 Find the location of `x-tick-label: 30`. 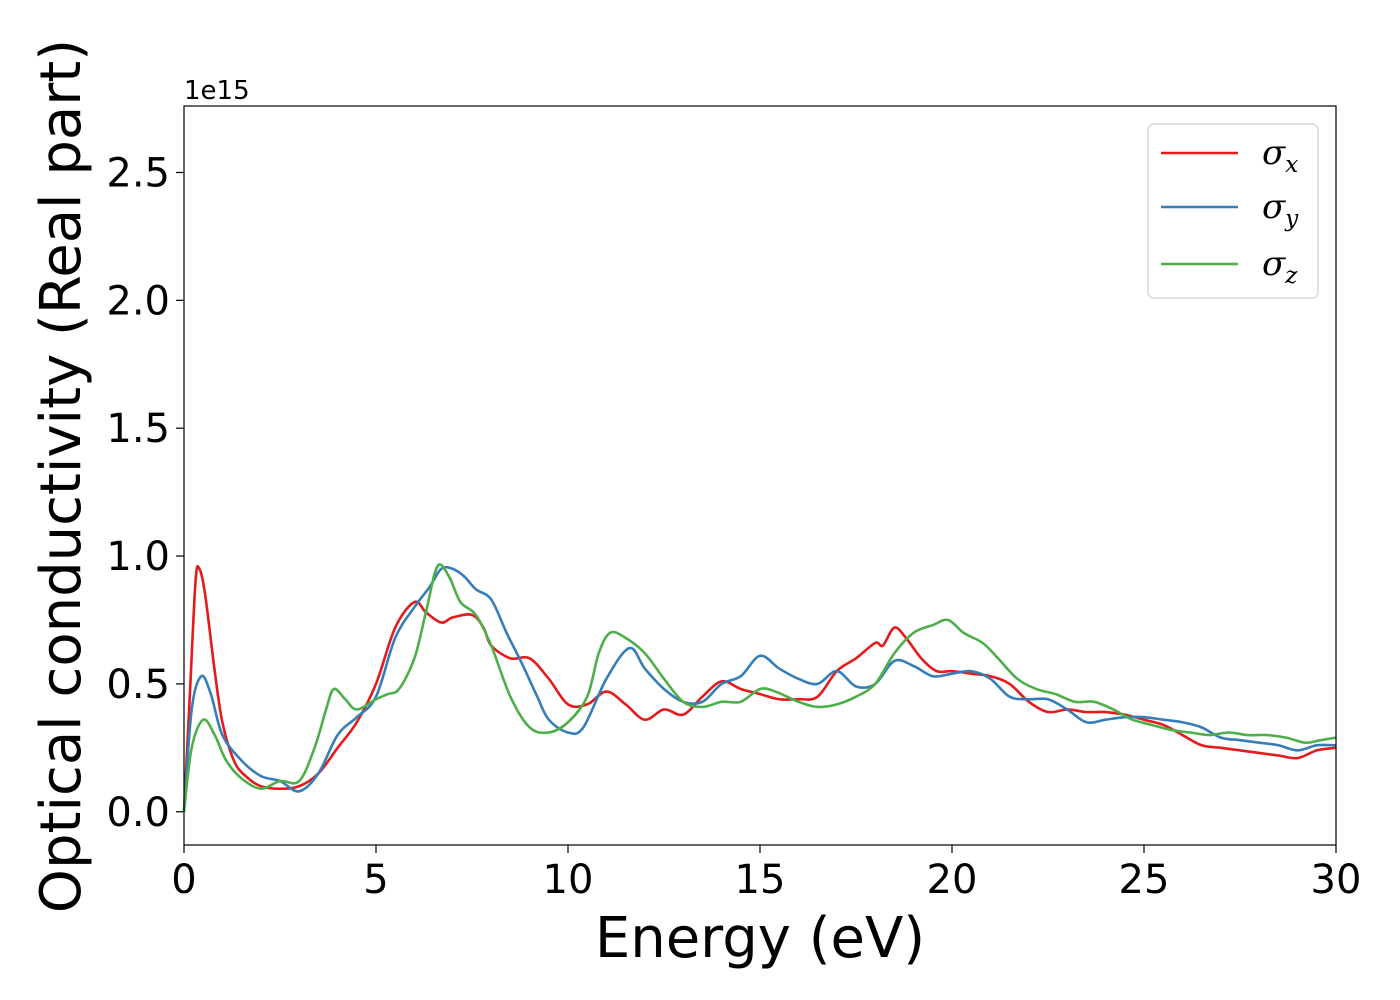

x-tick-label: 30 is located at coordinates (1336, 880).